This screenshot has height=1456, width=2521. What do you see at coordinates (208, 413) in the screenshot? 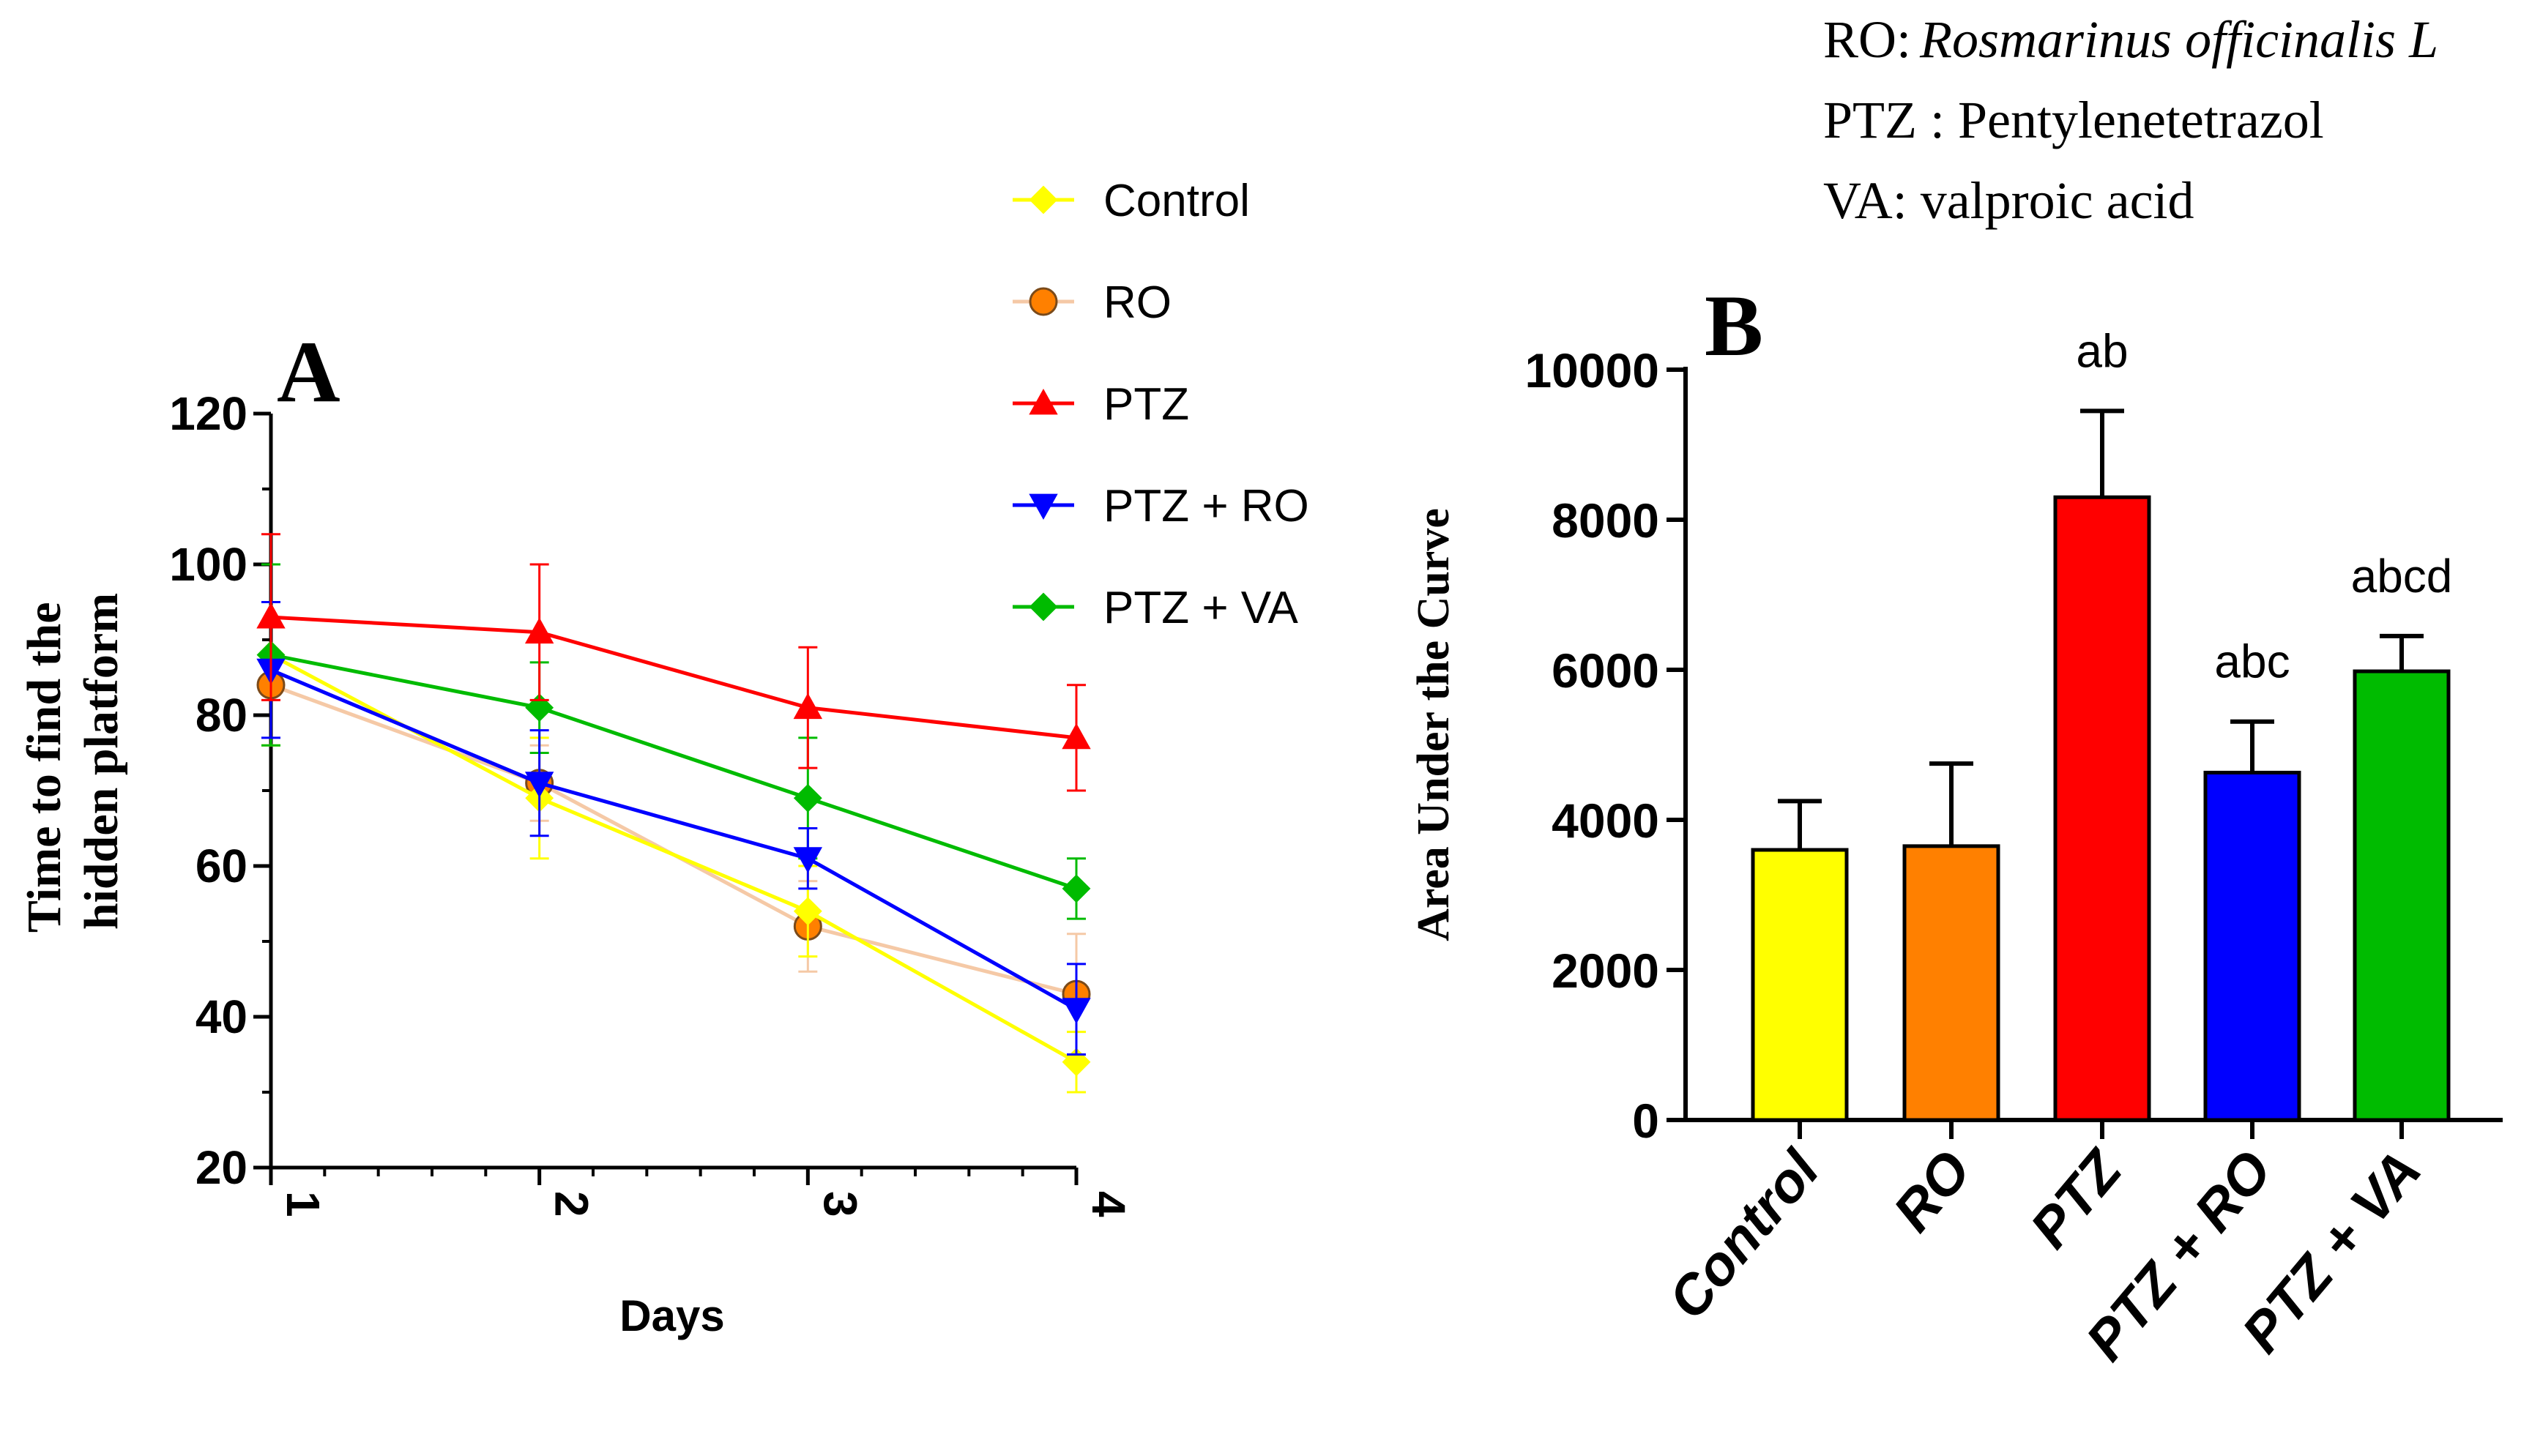
I see `panel-a-y-tick-label: 120` at bounding box center [208, 413].